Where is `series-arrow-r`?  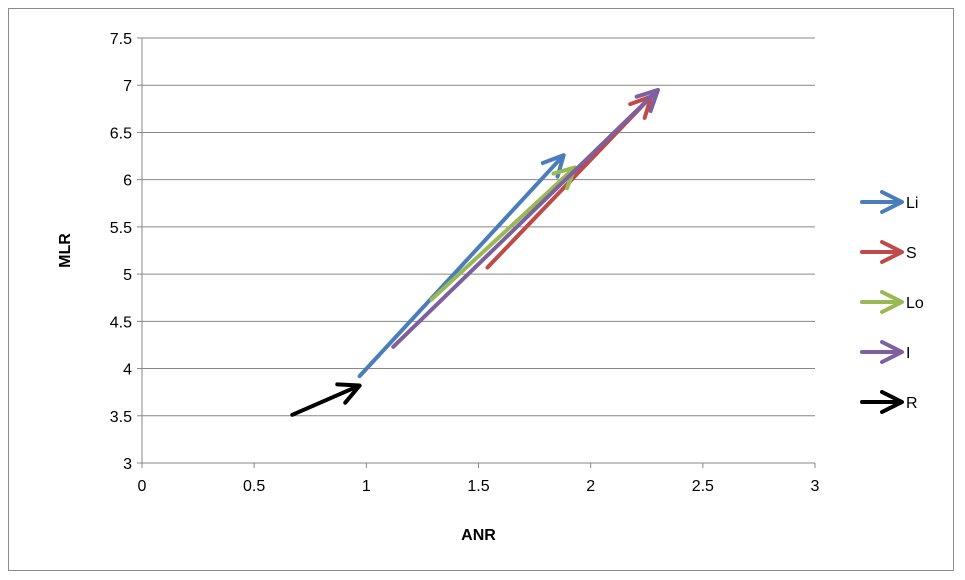 series-arrow-r is located at coordinates (326, 399).